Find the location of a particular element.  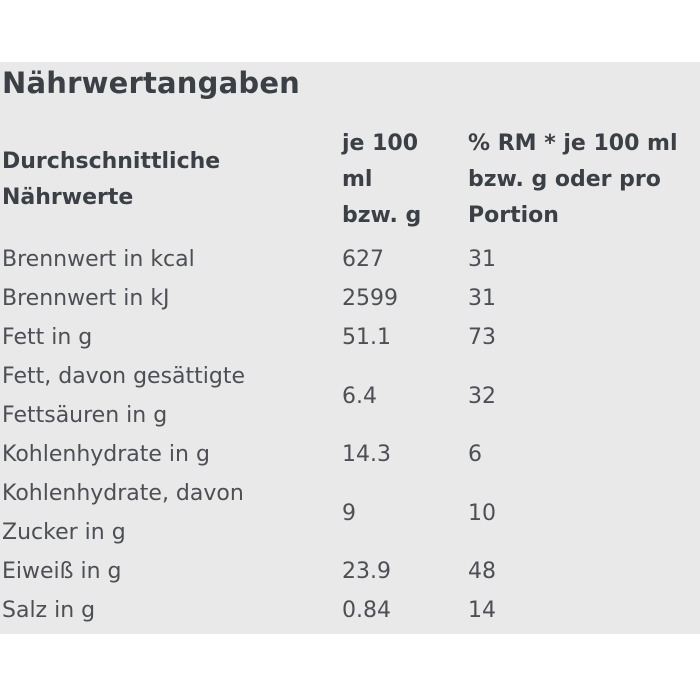

table-row: Fett in g 51.1 73 is located at coordinates (350, 337).